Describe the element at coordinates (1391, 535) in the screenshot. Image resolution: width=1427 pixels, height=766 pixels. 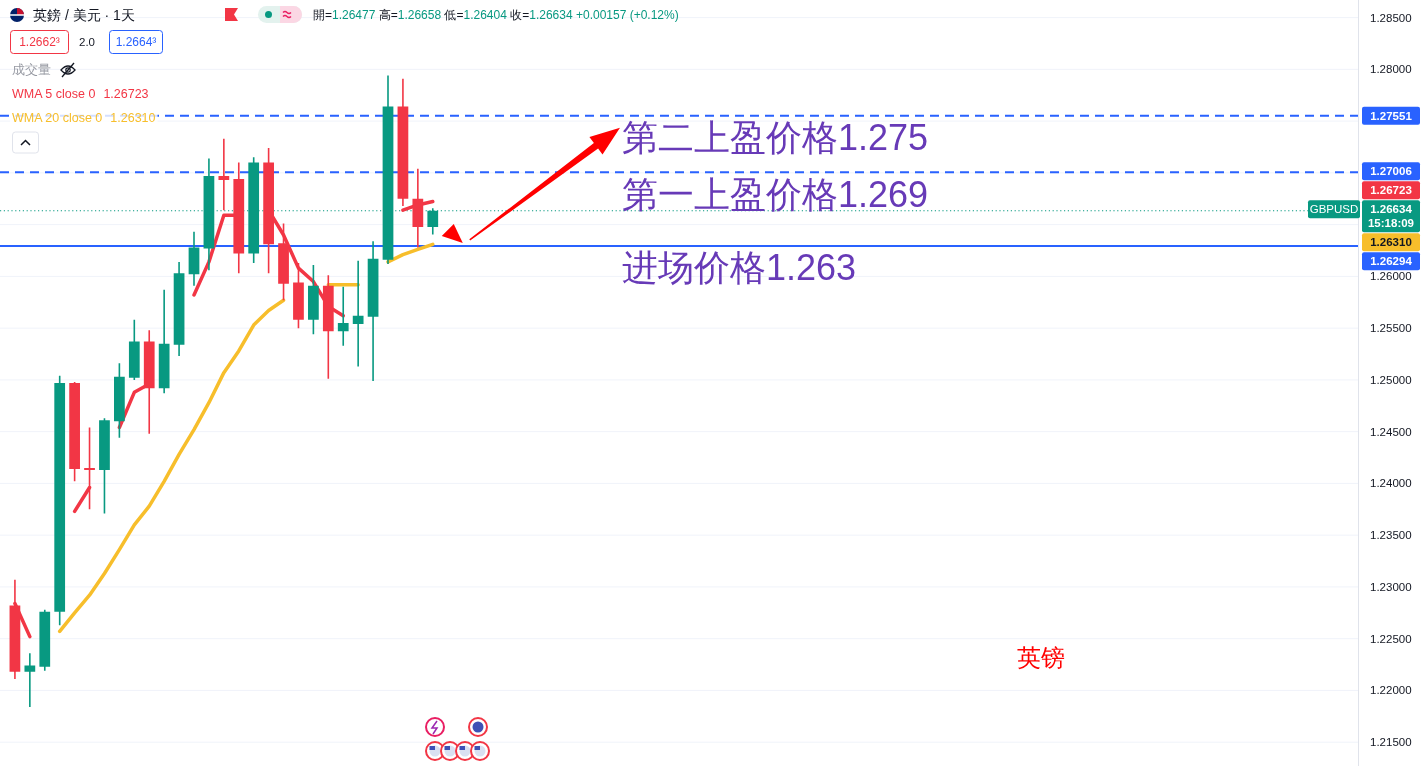
I see `y-tick-label: 1.23500` at that location.